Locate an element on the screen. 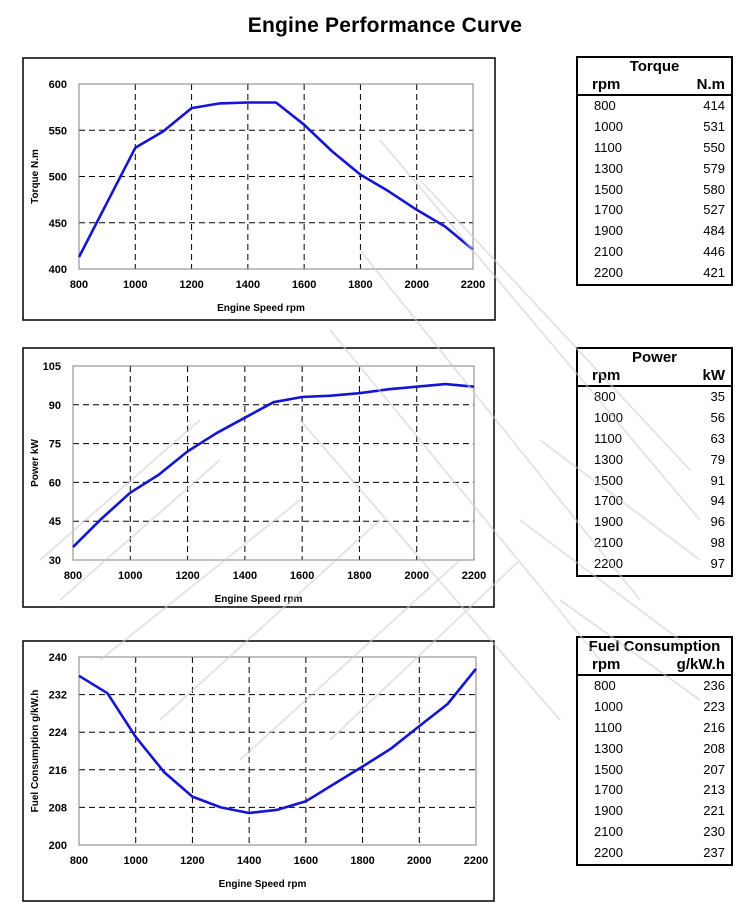 This screenshot has width=754, height=912. unit-column-header: kW is located at coordinates (714, 375).